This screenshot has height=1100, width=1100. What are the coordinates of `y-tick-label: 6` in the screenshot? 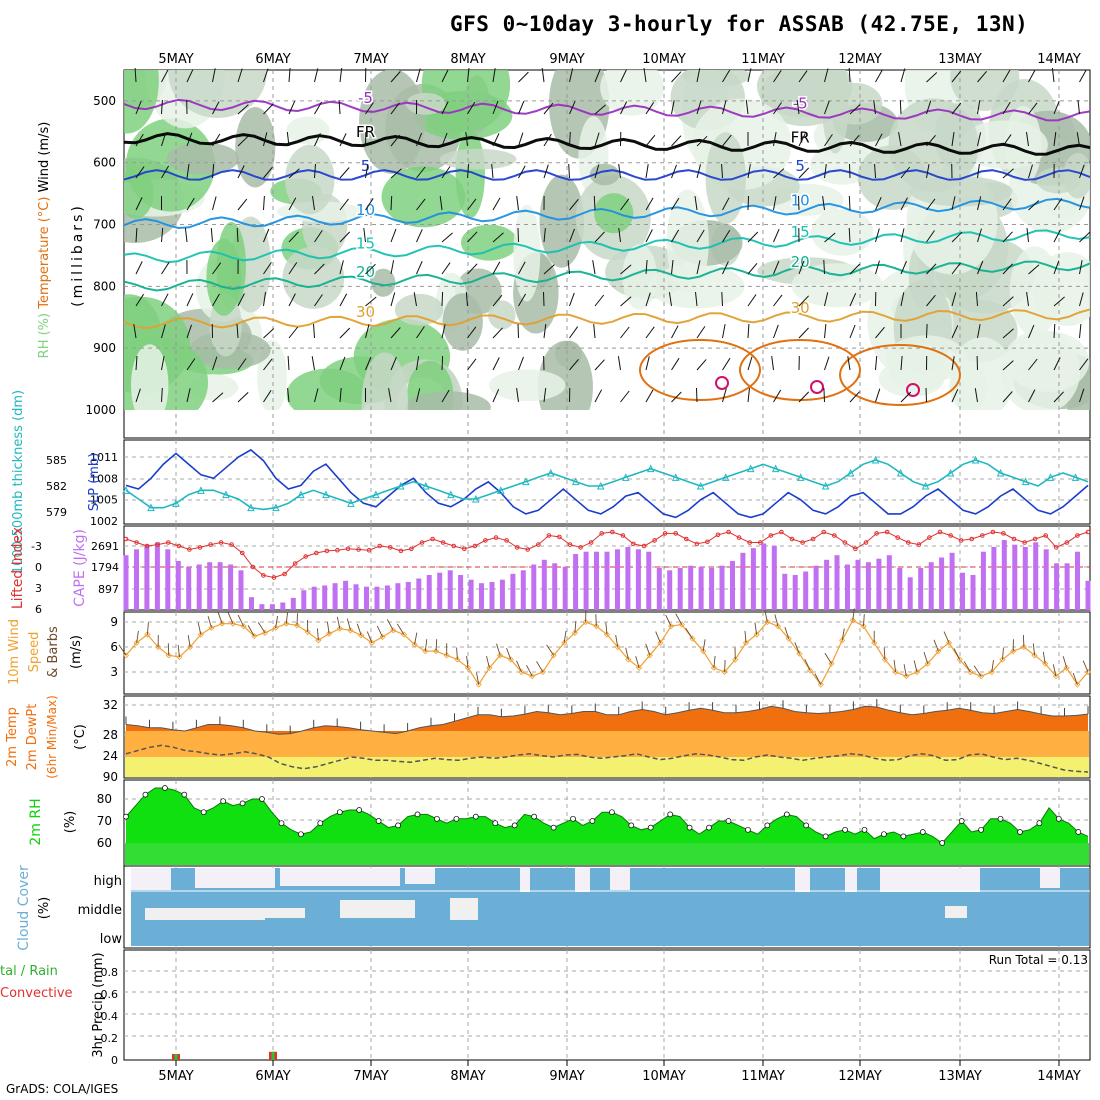 It's located at (38, 609).